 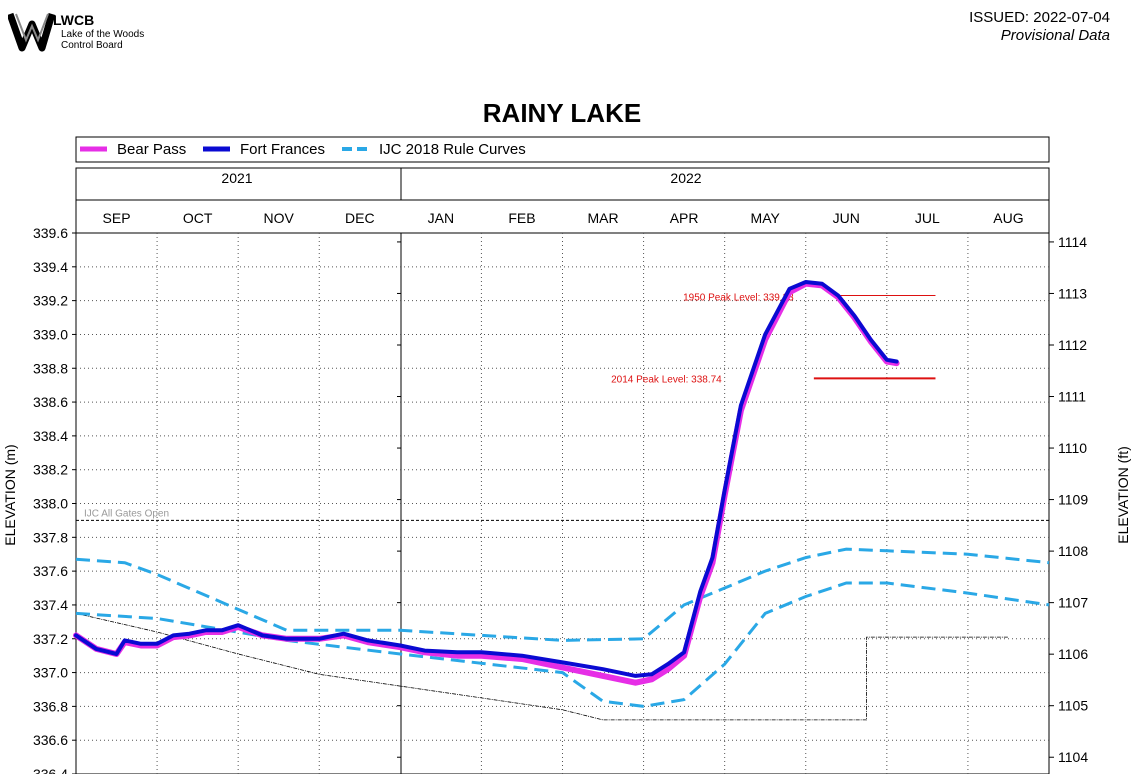 What do you see at coordinates (236, 178) in the screenshot?
I see `year-label-2021: 2021` at bounding box center [236, 178].